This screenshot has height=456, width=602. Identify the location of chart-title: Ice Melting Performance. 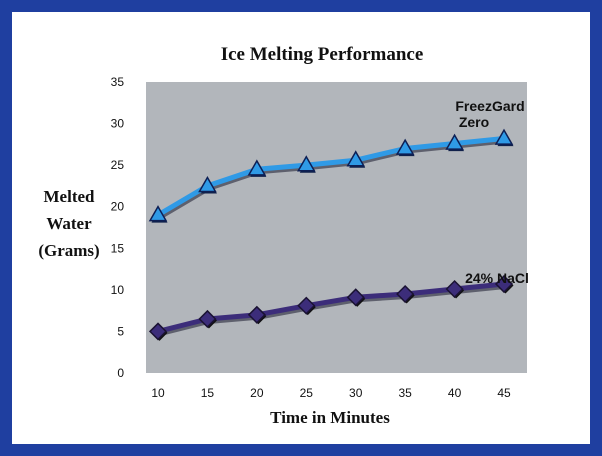
(322, 54).